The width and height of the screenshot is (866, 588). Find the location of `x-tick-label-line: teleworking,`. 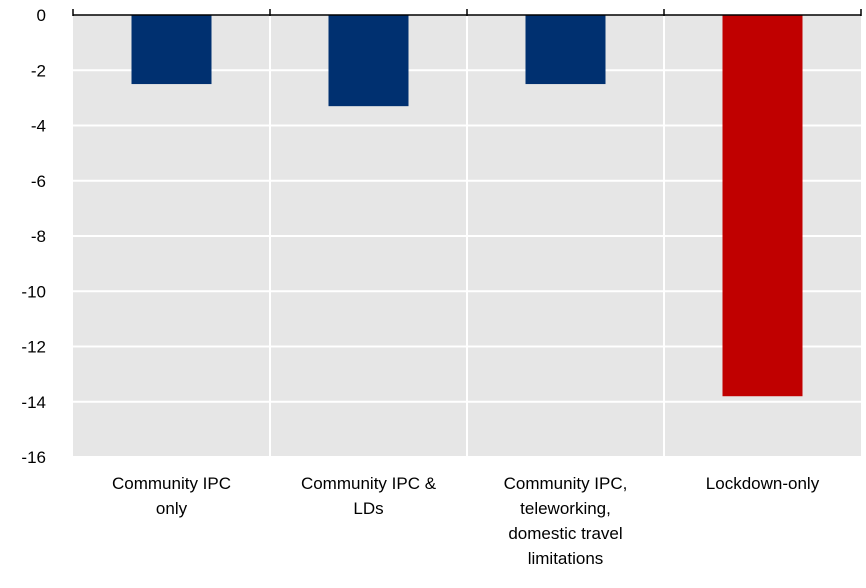

x-tick-label-line: teleworking, is located at coordinates (565, 508).